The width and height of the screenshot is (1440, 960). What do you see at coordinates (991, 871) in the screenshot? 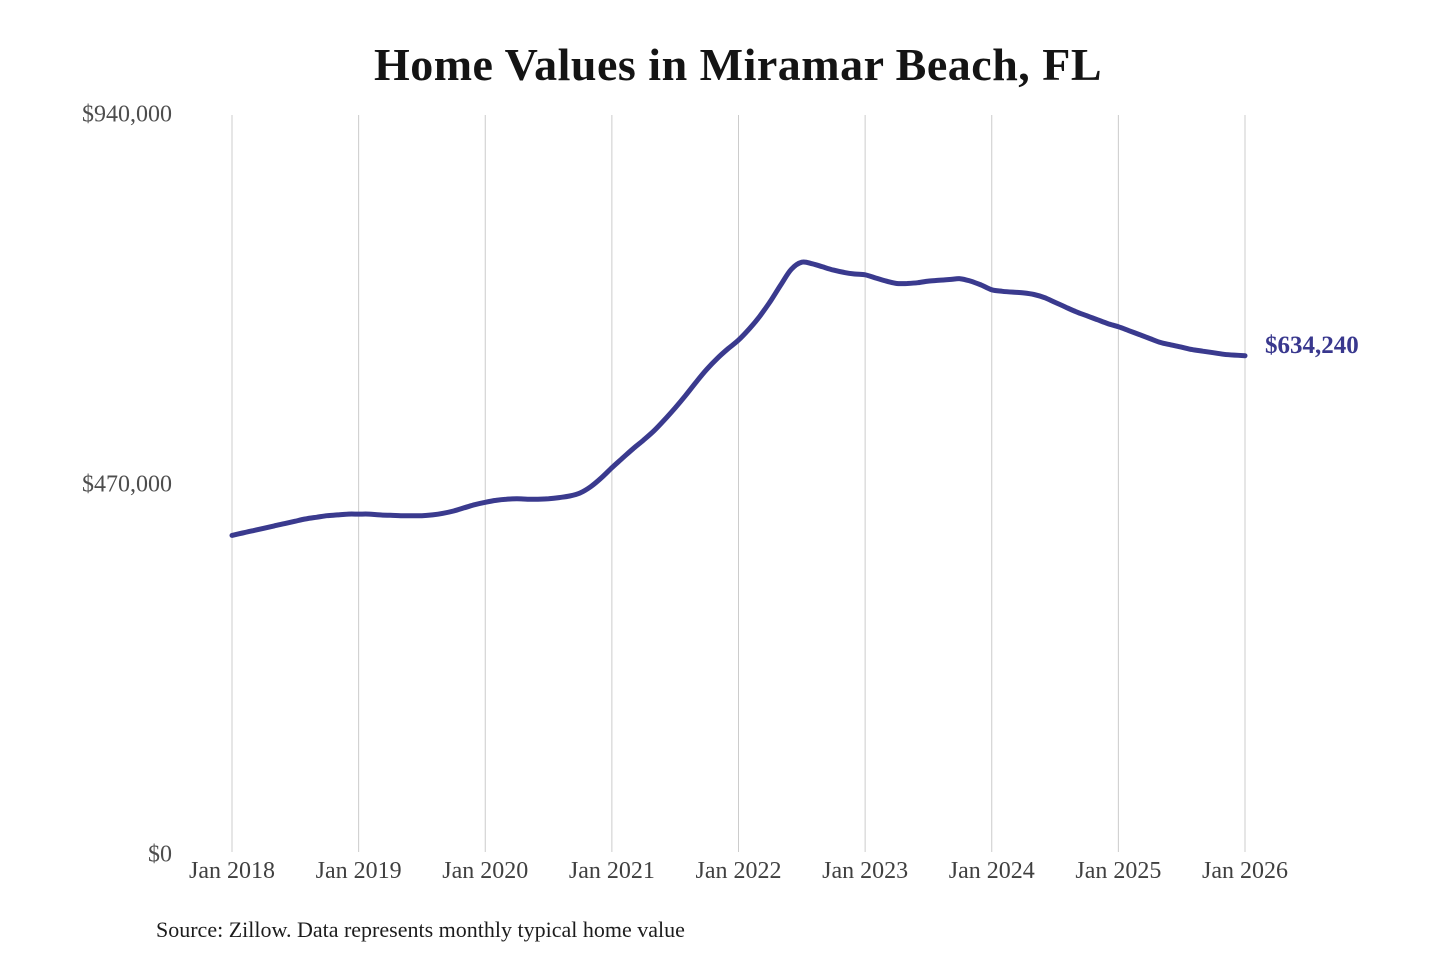
I see `x-tick-label: Jan 2024` at bounding box center [991, 871].